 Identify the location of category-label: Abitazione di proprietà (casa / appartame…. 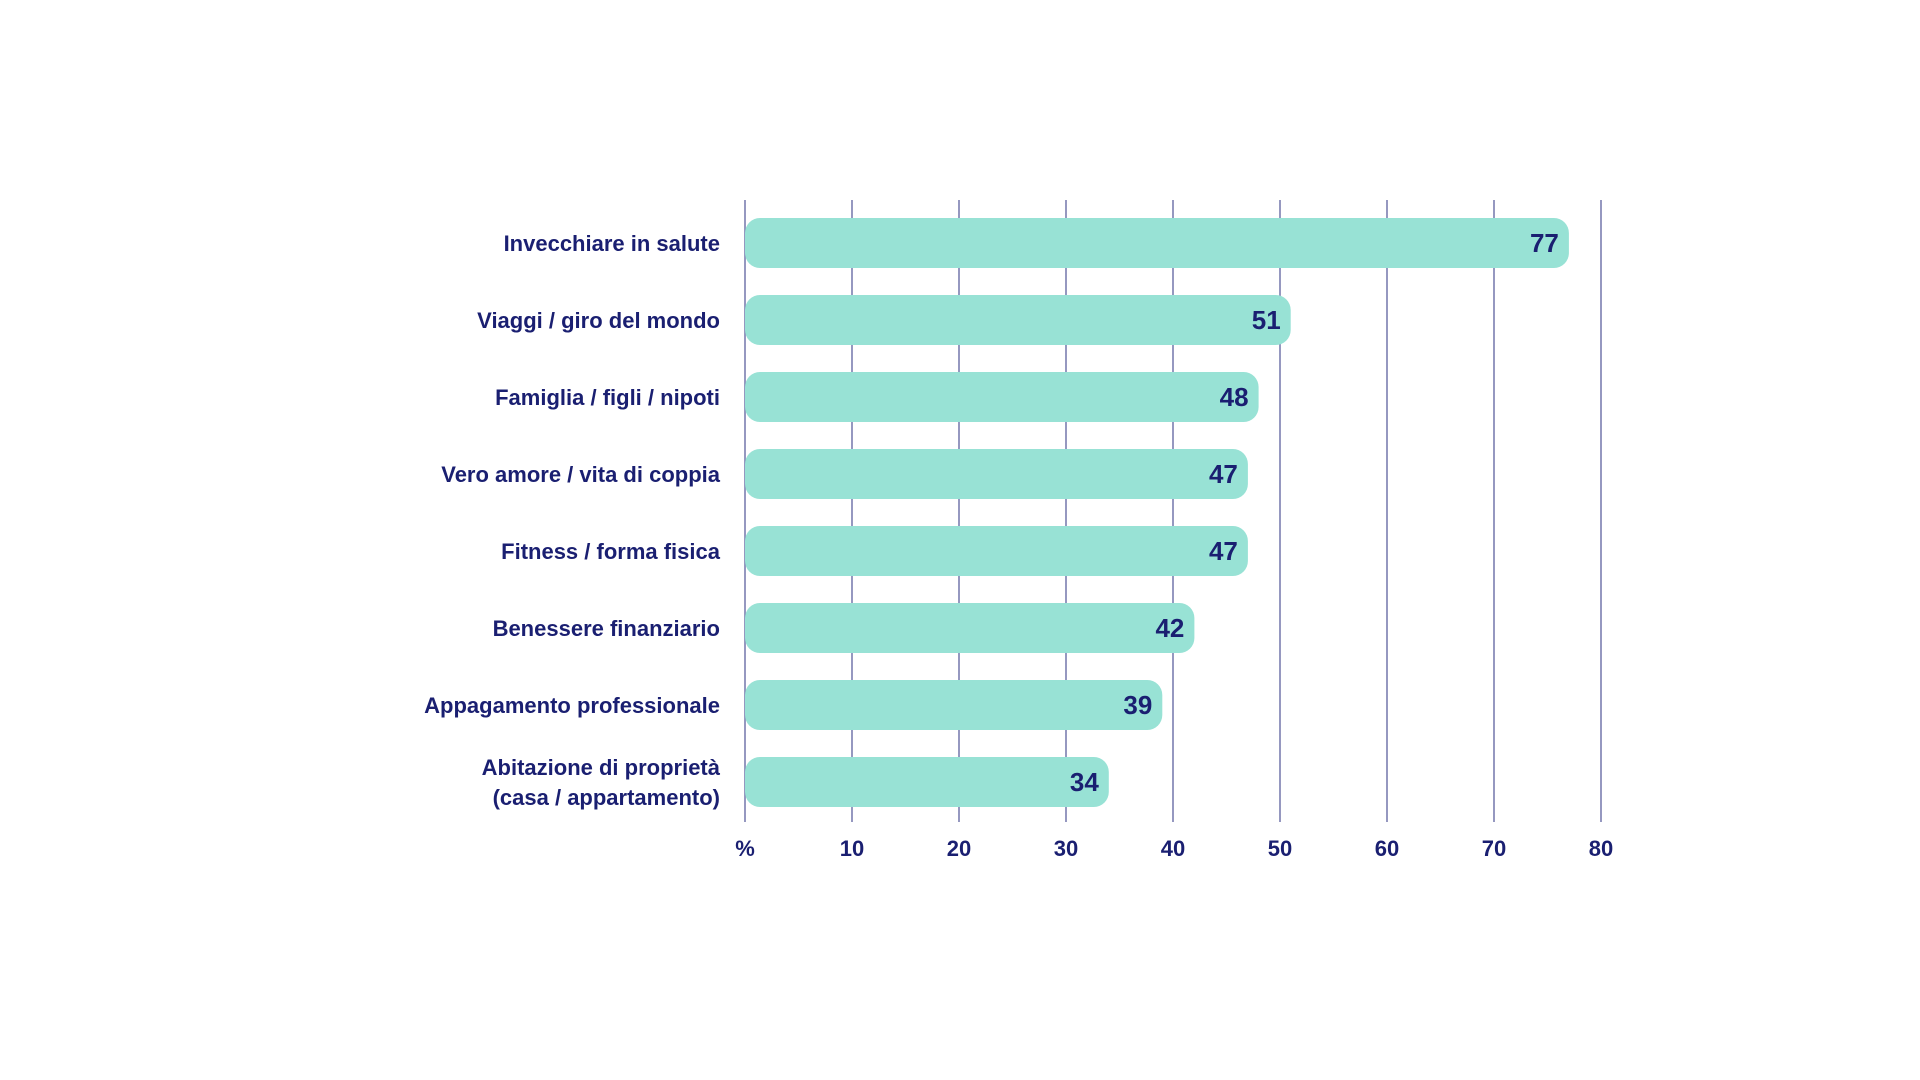
(601, 782).